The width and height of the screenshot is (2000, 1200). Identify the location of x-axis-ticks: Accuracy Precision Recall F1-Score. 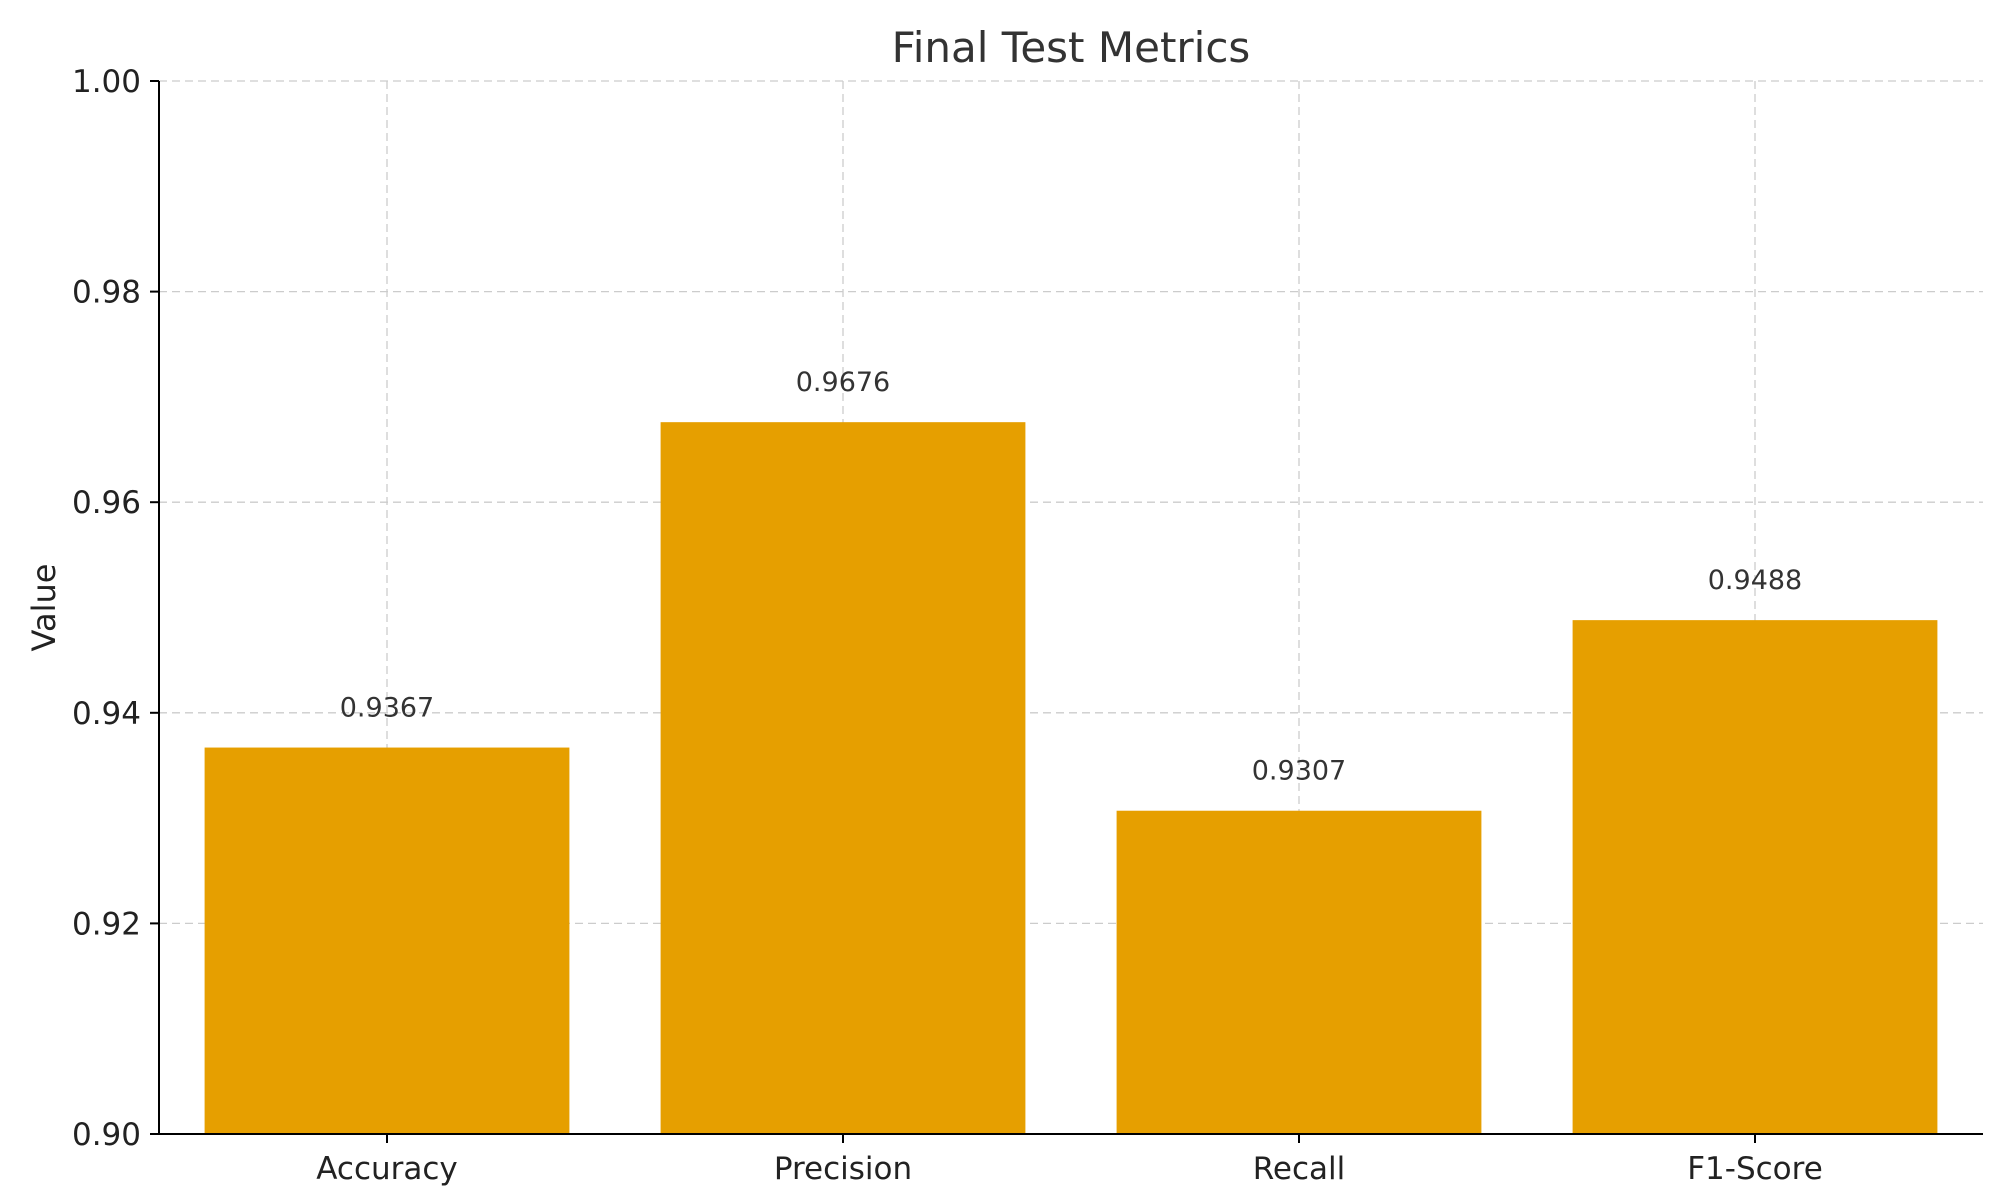
(1069, 1160).